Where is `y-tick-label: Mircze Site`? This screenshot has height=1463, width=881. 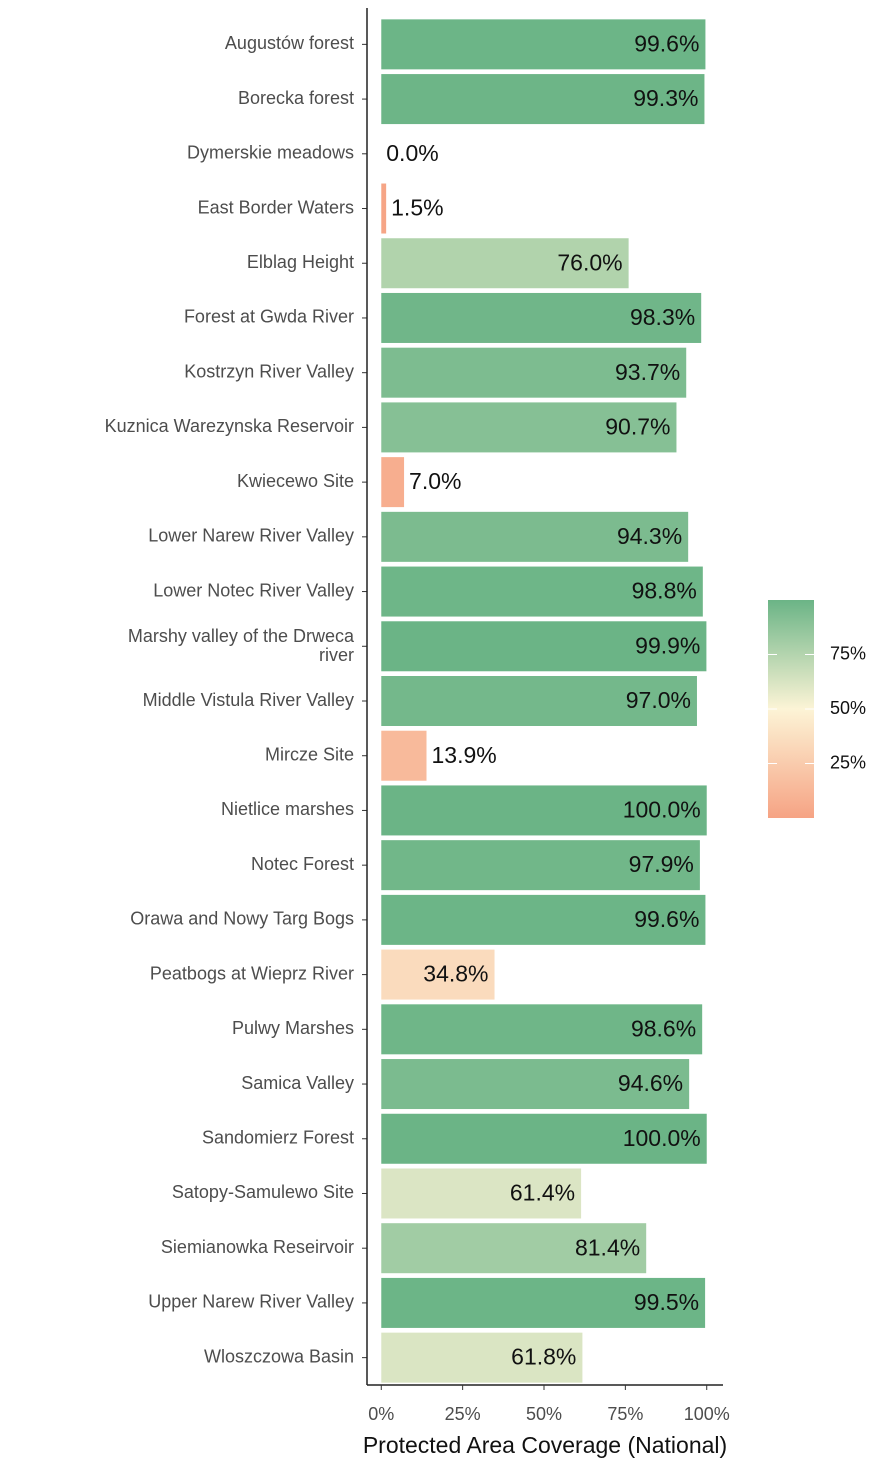 y-tick-label: Mircze Site is located at coordinates (309, 754).